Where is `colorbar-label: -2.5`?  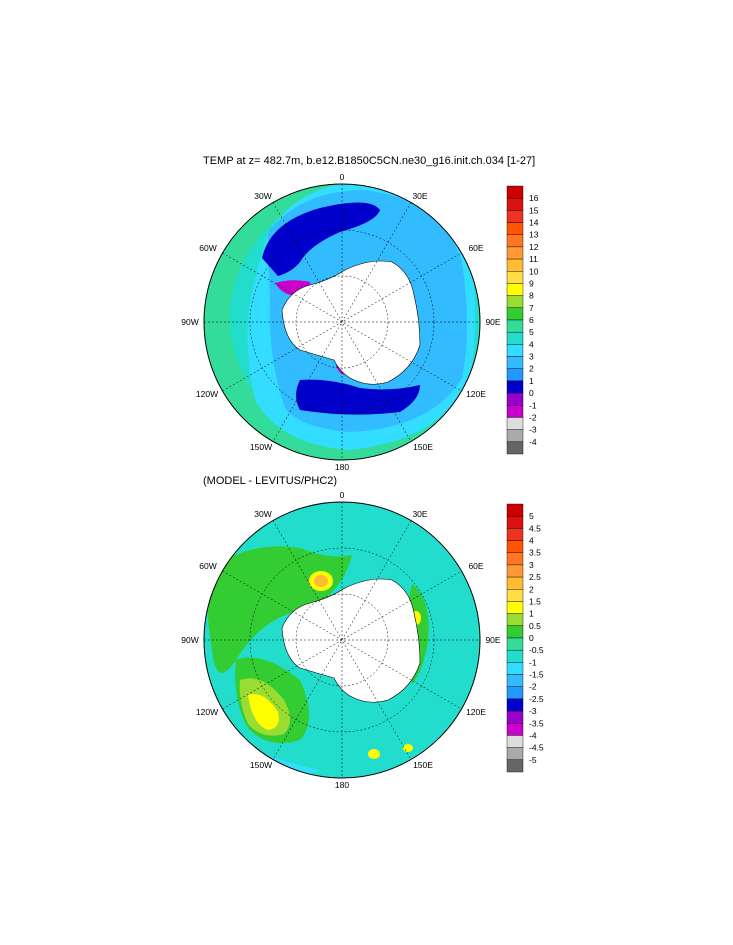
colorbar-label: -2.5 is located at coordinates (536, 699).